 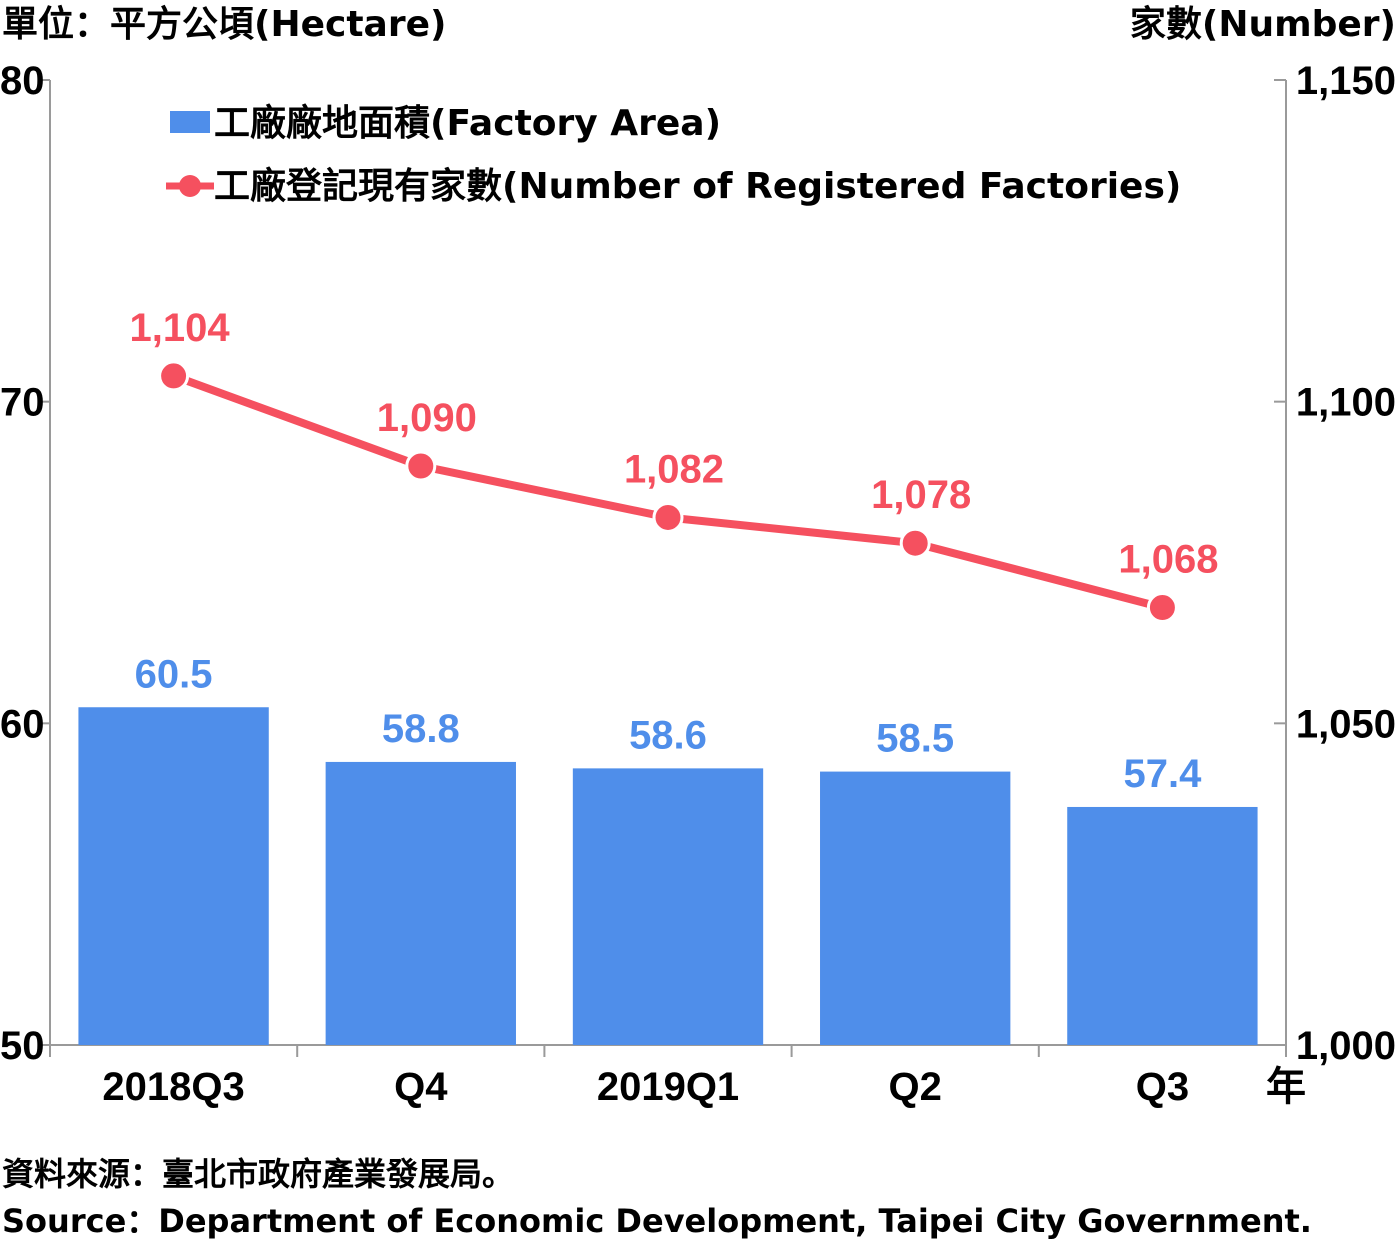 I want to click on left-tick-label: 60, so click(x=22, y=724).